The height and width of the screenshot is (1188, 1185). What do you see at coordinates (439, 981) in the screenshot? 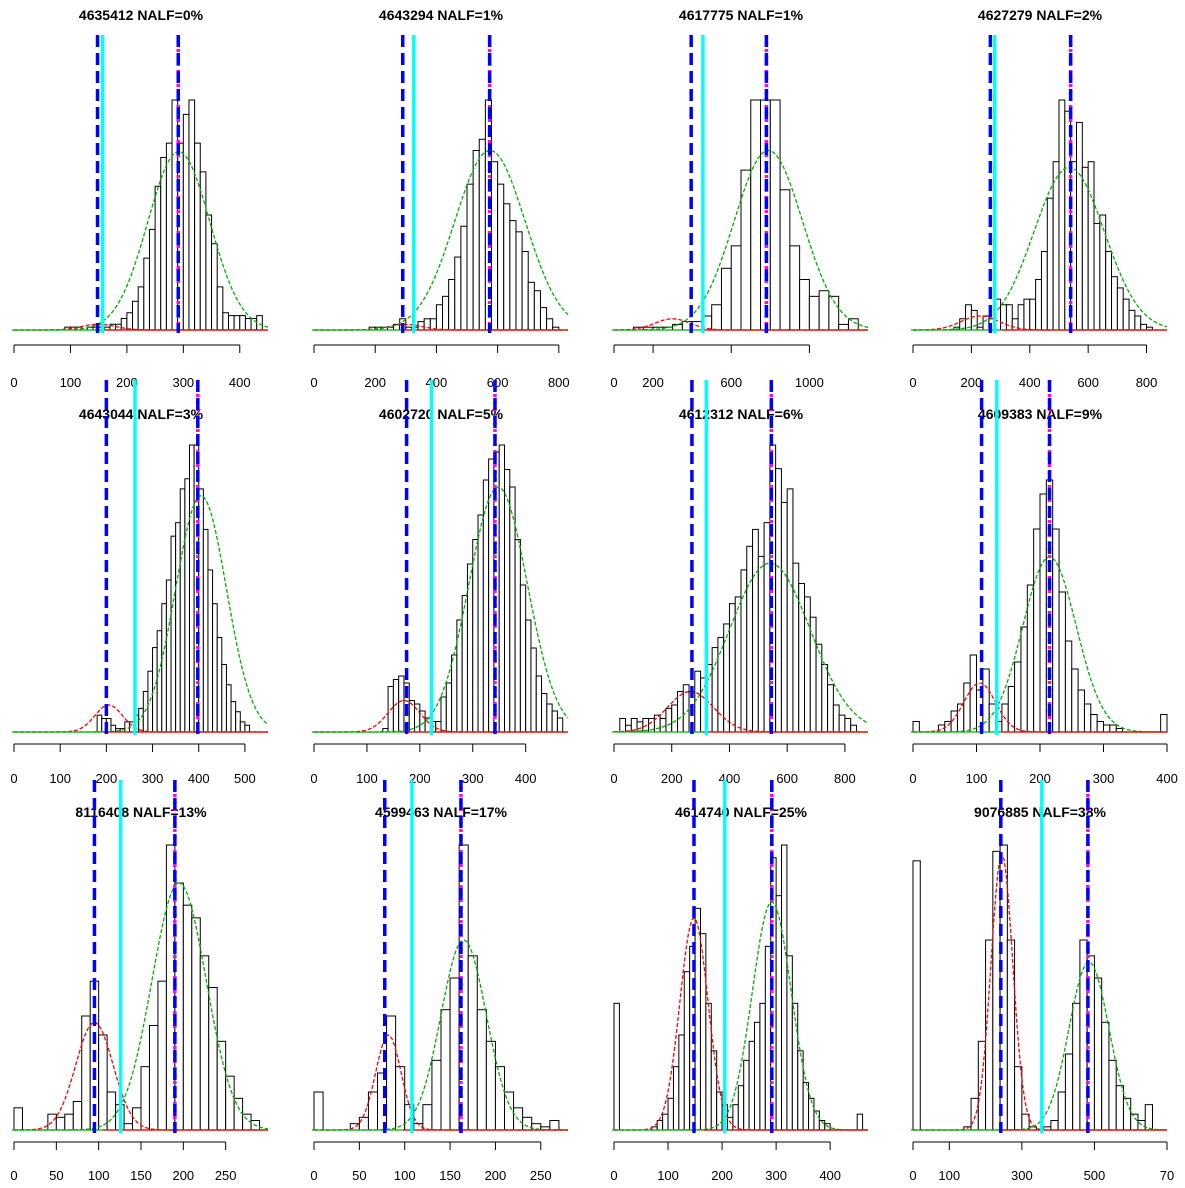
I see `histogram-panel: 4599463 NALF=17% 0 50 100 150 200 250` at bounding box center [439, 981].